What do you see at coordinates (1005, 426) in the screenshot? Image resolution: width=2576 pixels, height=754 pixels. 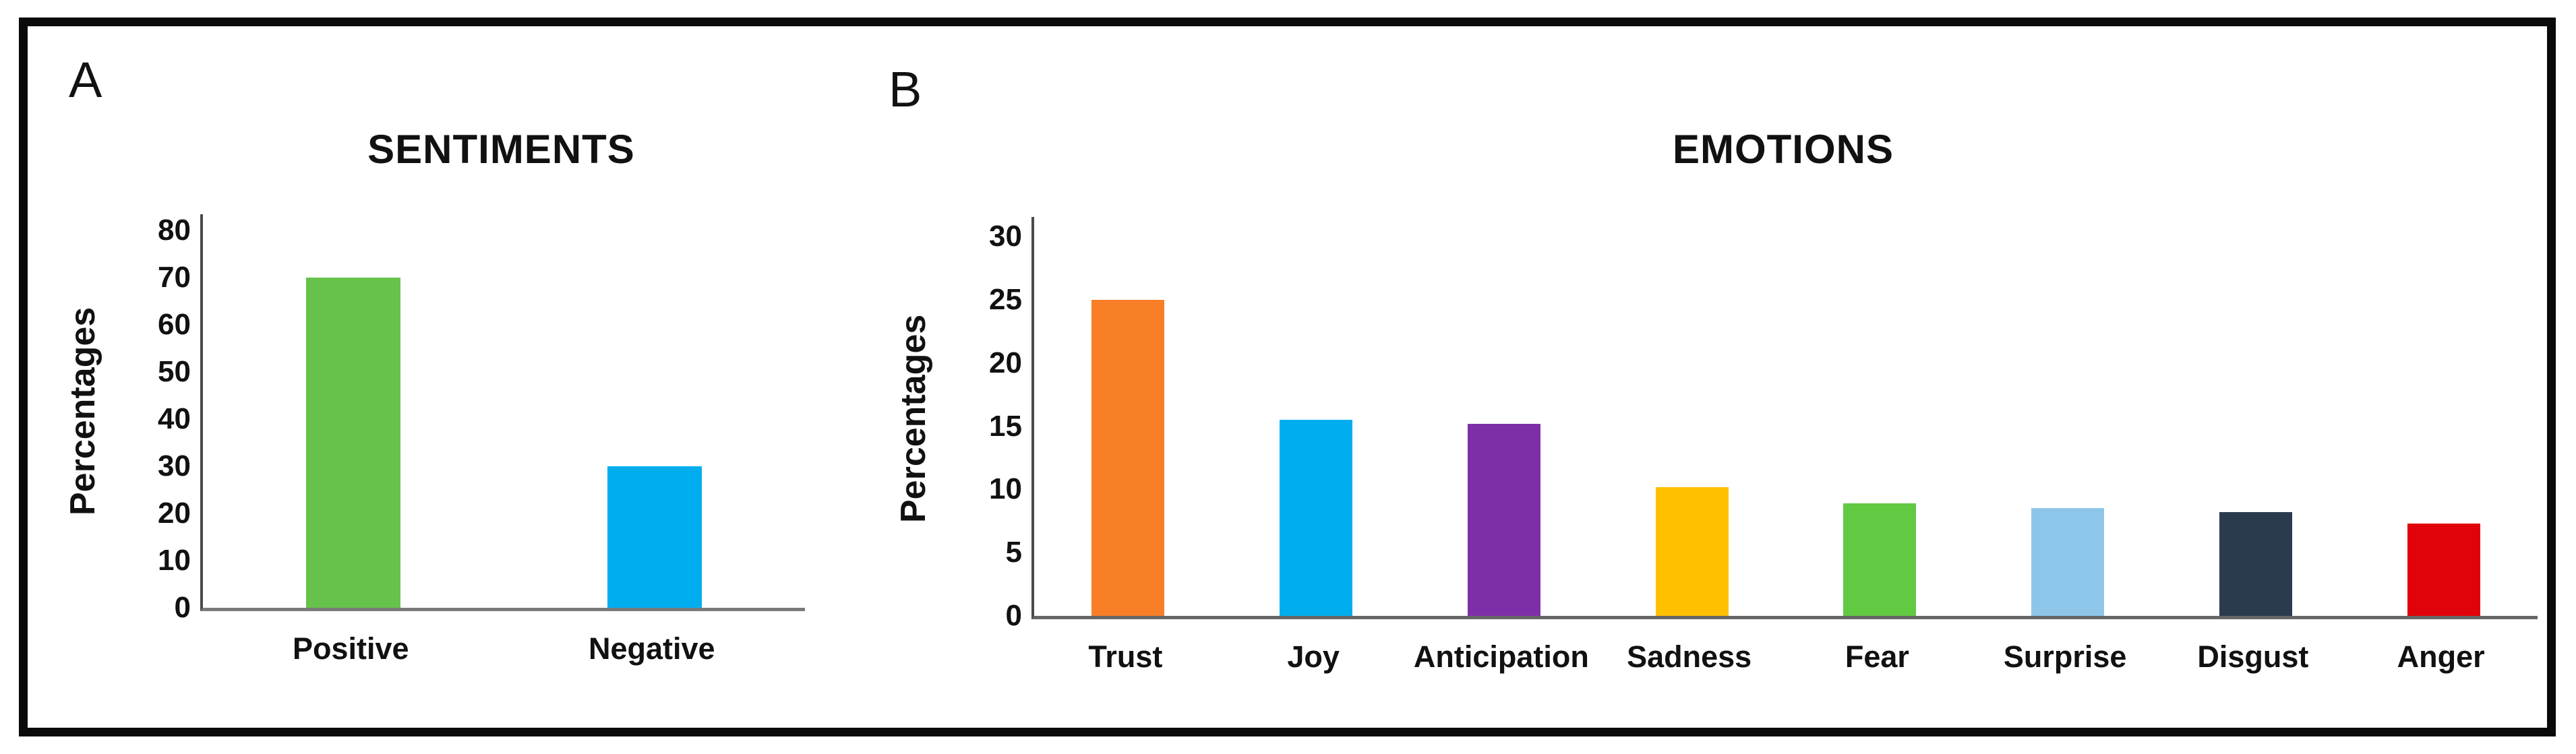 I see `y-tick-label: 15` at bounding box center [1005, 426].